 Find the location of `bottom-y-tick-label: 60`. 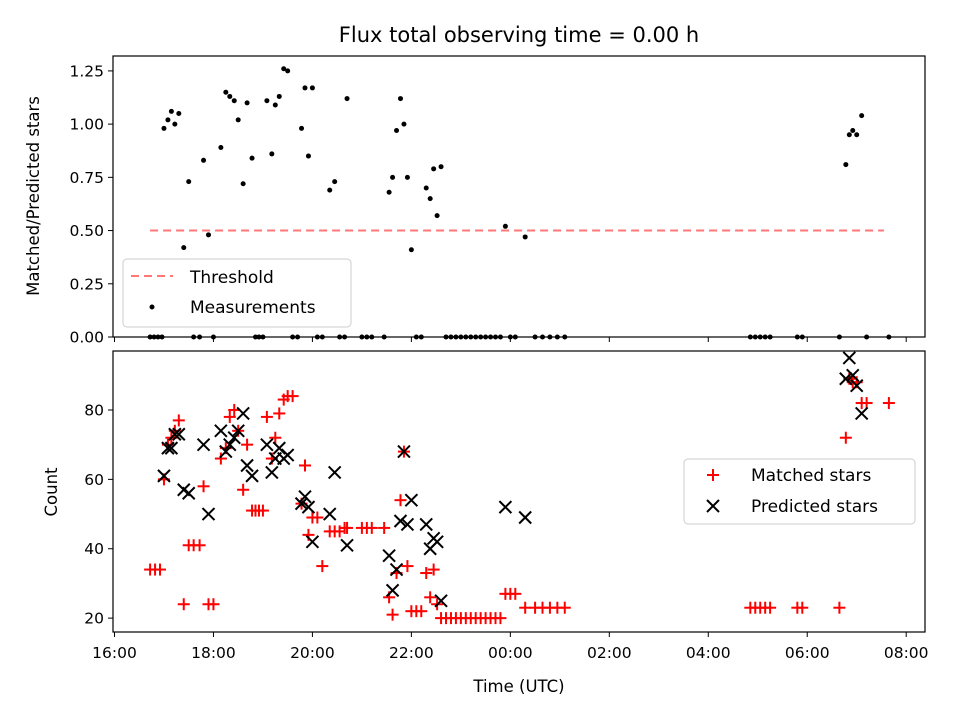

bottom-y-tick-label: 60 is located at coordinates (94, 480).